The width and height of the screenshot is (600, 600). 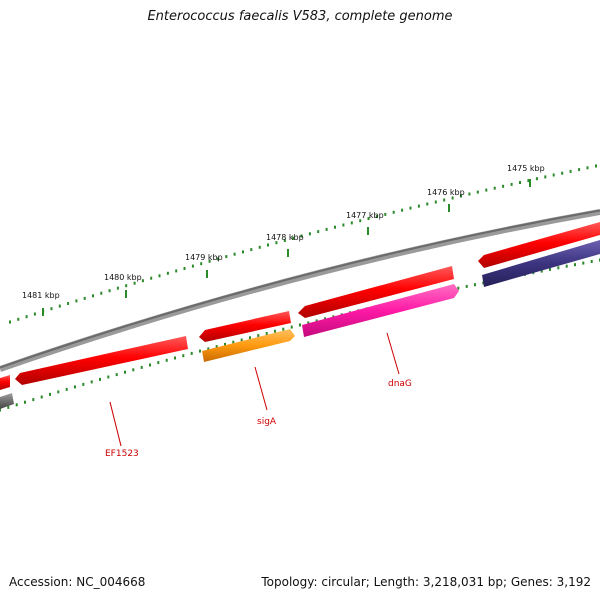 I want to click on kbp-label-1481: 1481 kbp, so click(x=41, y=295).